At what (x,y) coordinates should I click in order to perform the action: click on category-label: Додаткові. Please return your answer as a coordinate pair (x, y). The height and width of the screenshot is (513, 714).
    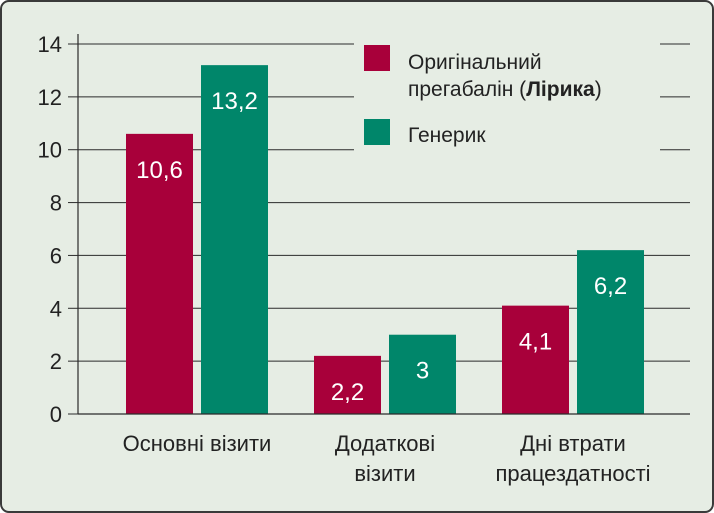
    Looking at the image, I should click on (385, 443).